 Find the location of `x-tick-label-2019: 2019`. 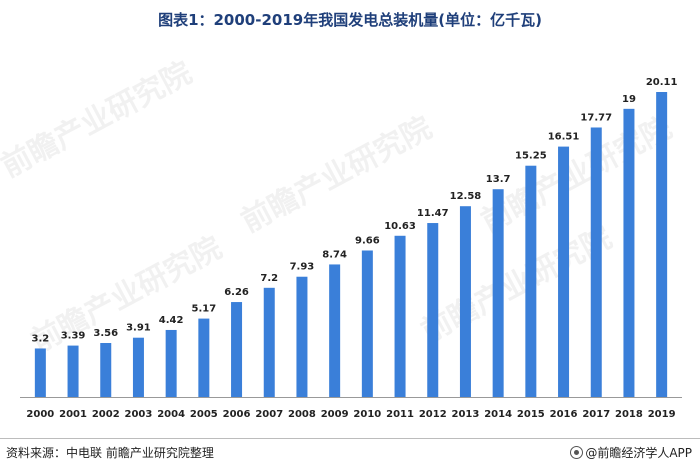

x-tick-label-2019: 2019 is located at coordinates (662, 414).